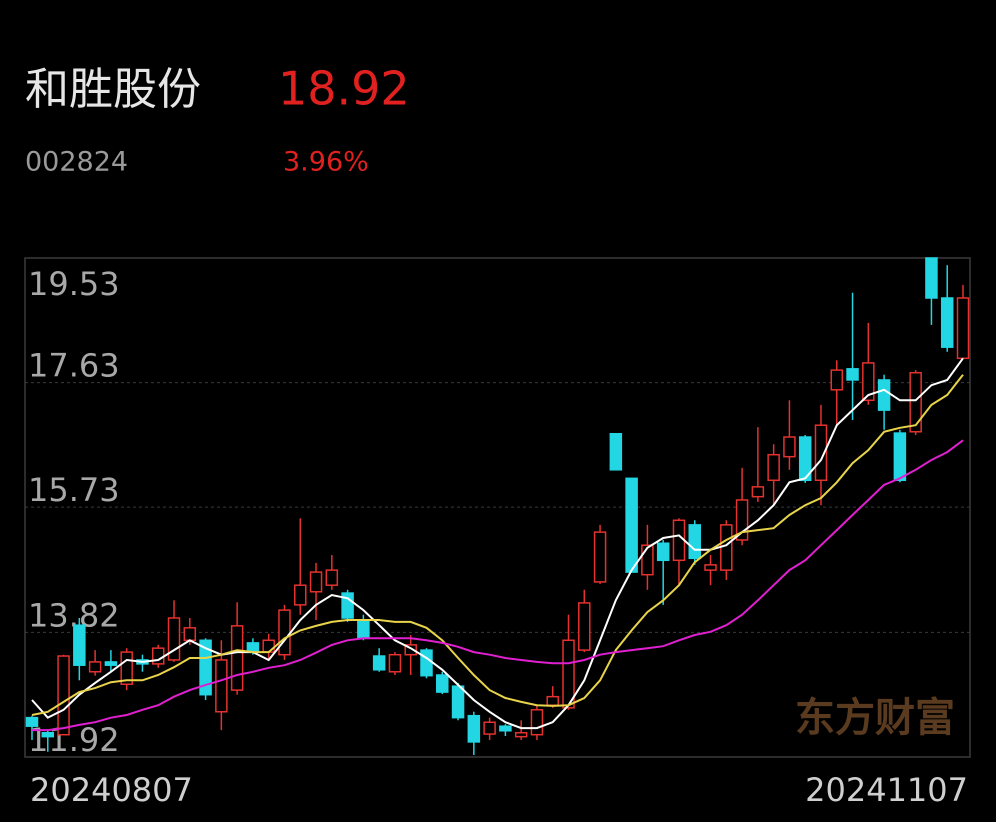  Describe the element at coordinates (113, 89) in the screenshot. I see `stock-name: 和胜股份` at that location.